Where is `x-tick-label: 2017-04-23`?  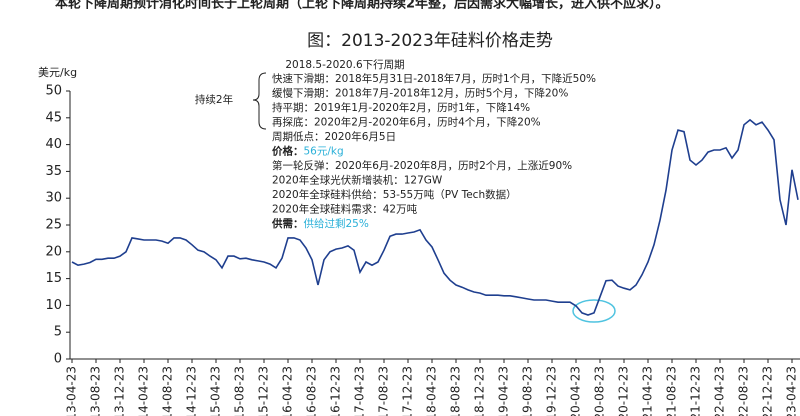 x-tick-label: 2017-04-23 is located at coordinates (360, 391).